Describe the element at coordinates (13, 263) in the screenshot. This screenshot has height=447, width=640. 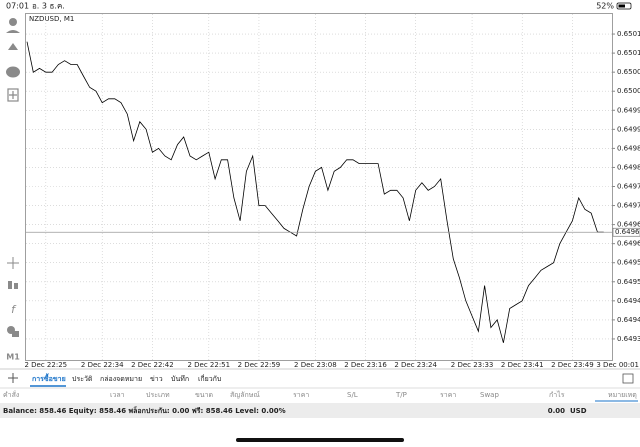
I see `crosshair-icon` at that location.